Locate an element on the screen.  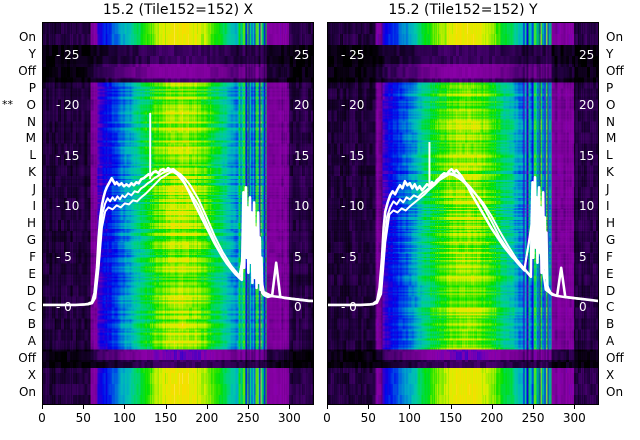
x-axis-left: 0 50 100 150 200 250 300 is located at coordinates (176, 422).